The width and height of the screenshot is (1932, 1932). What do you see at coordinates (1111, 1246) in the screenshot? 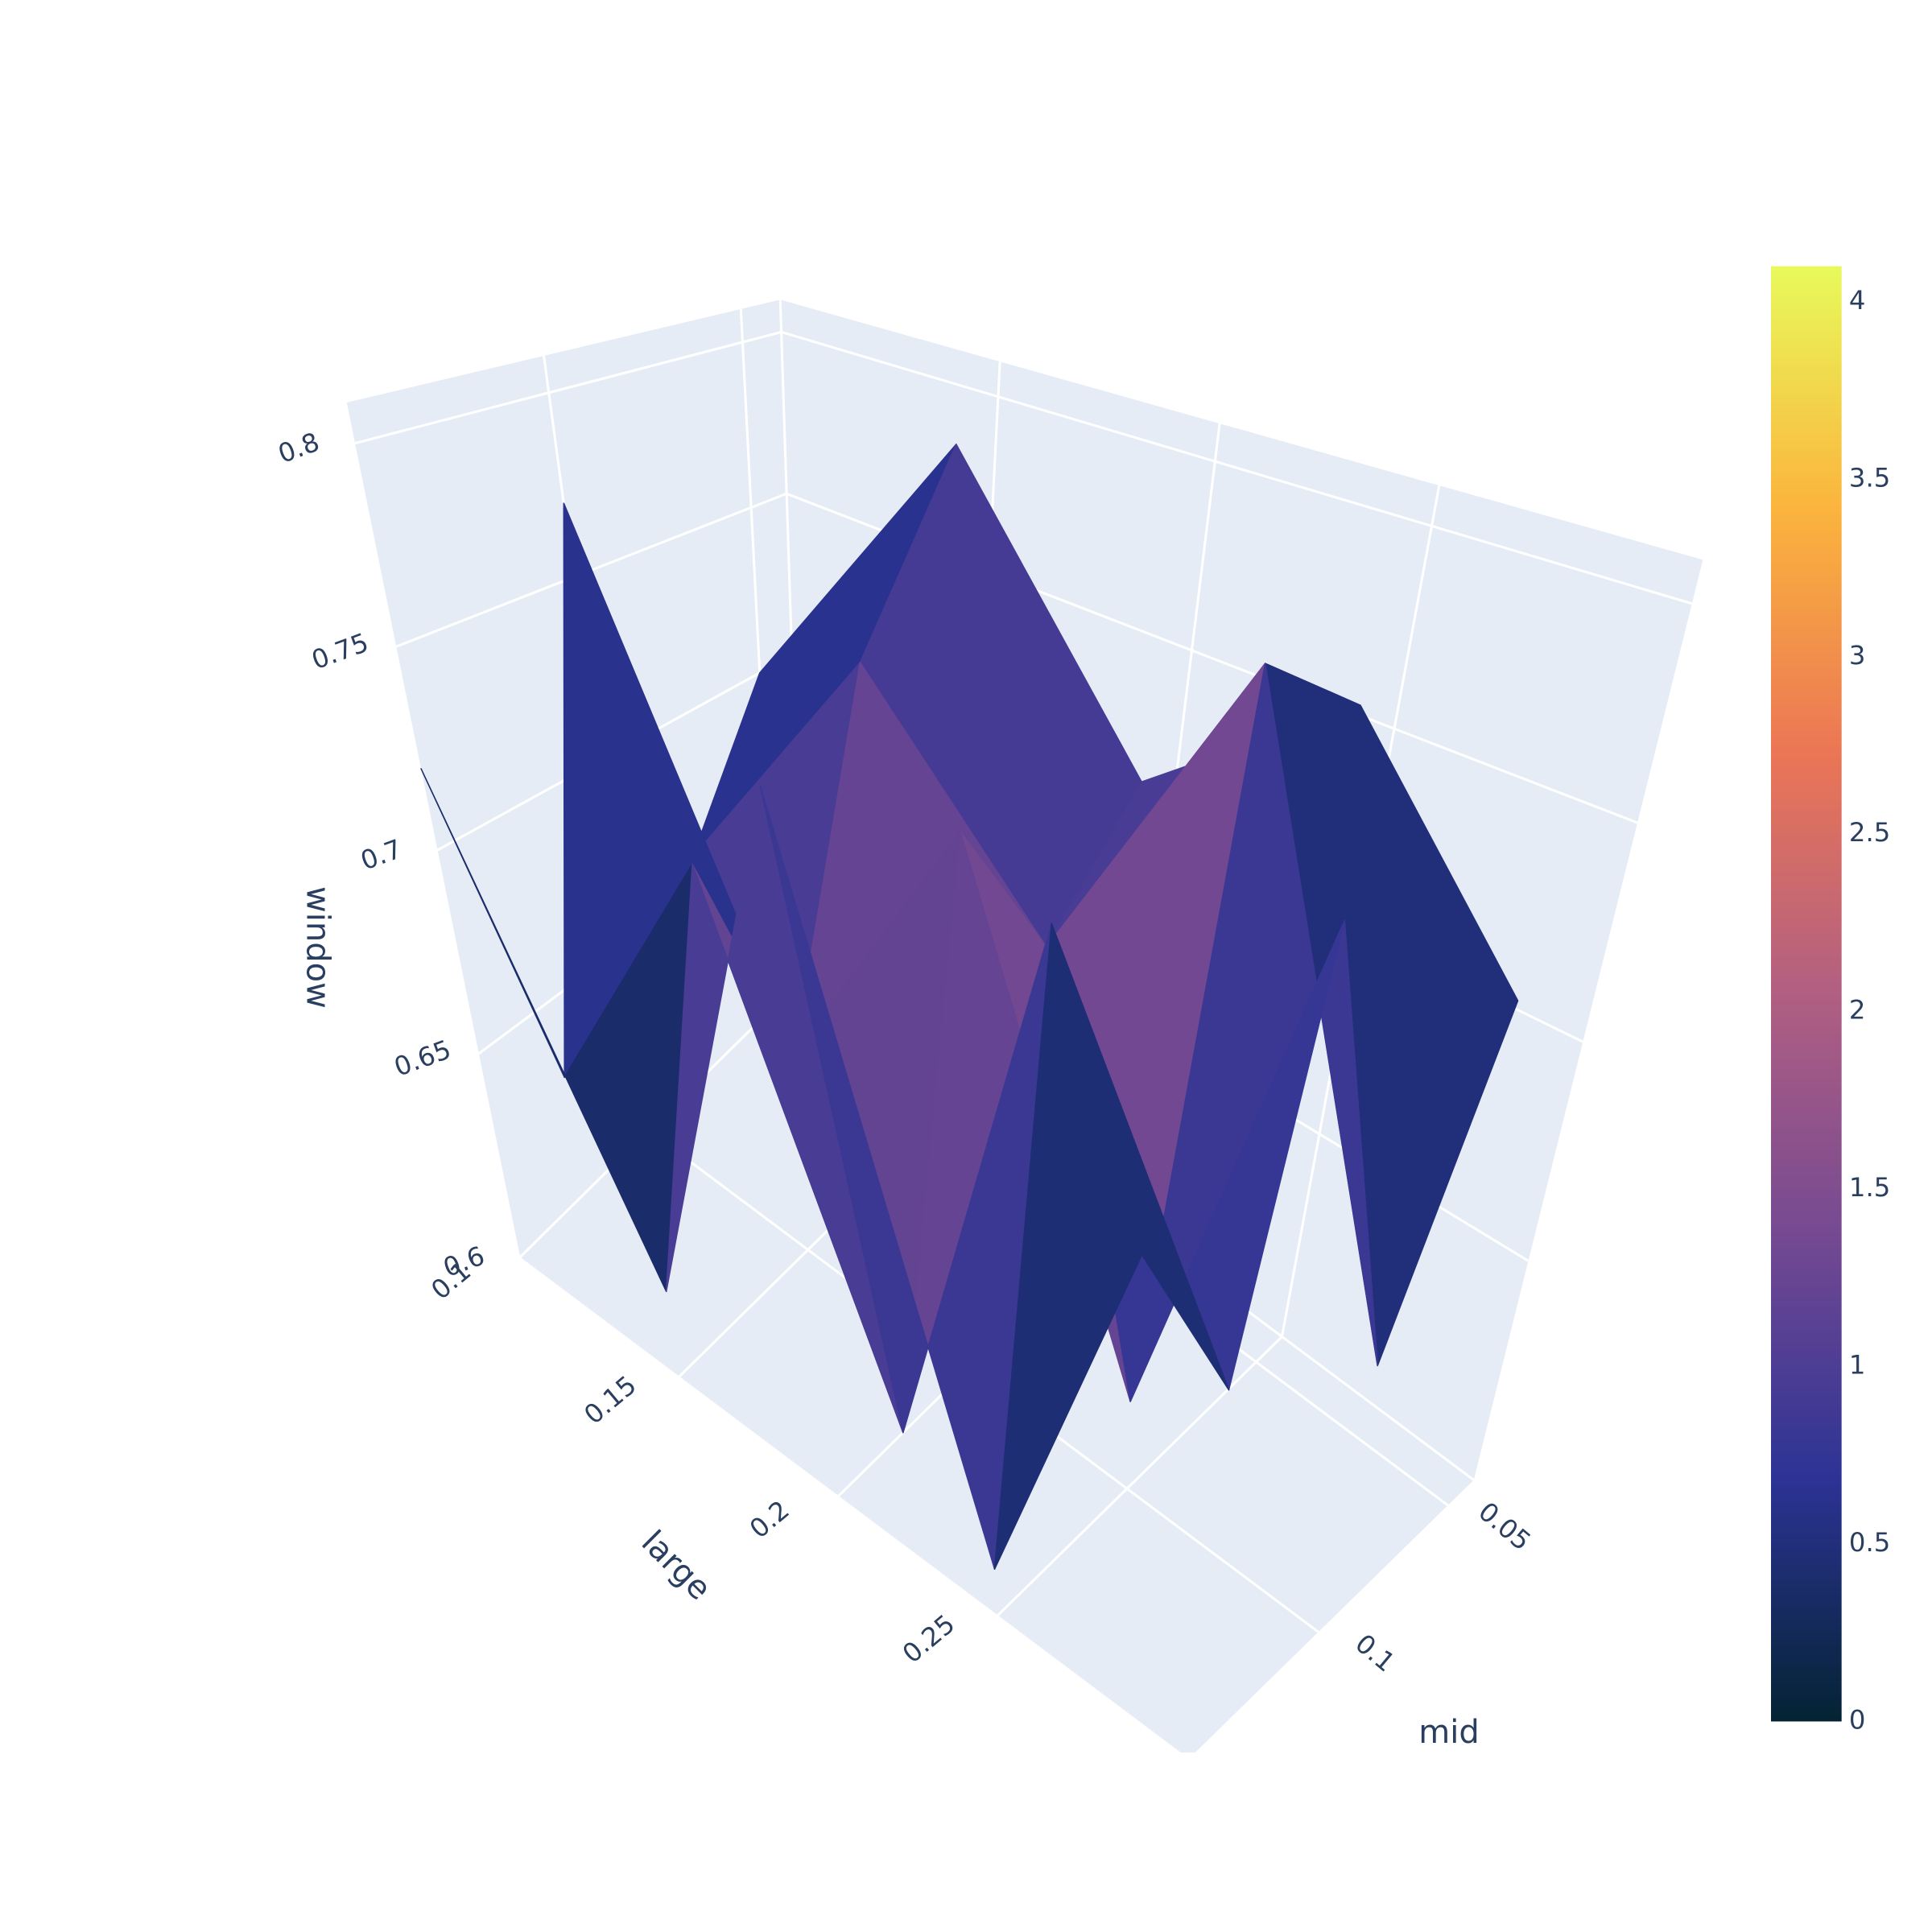
I see `surface-patch` at bounding box center [1111, 1246].